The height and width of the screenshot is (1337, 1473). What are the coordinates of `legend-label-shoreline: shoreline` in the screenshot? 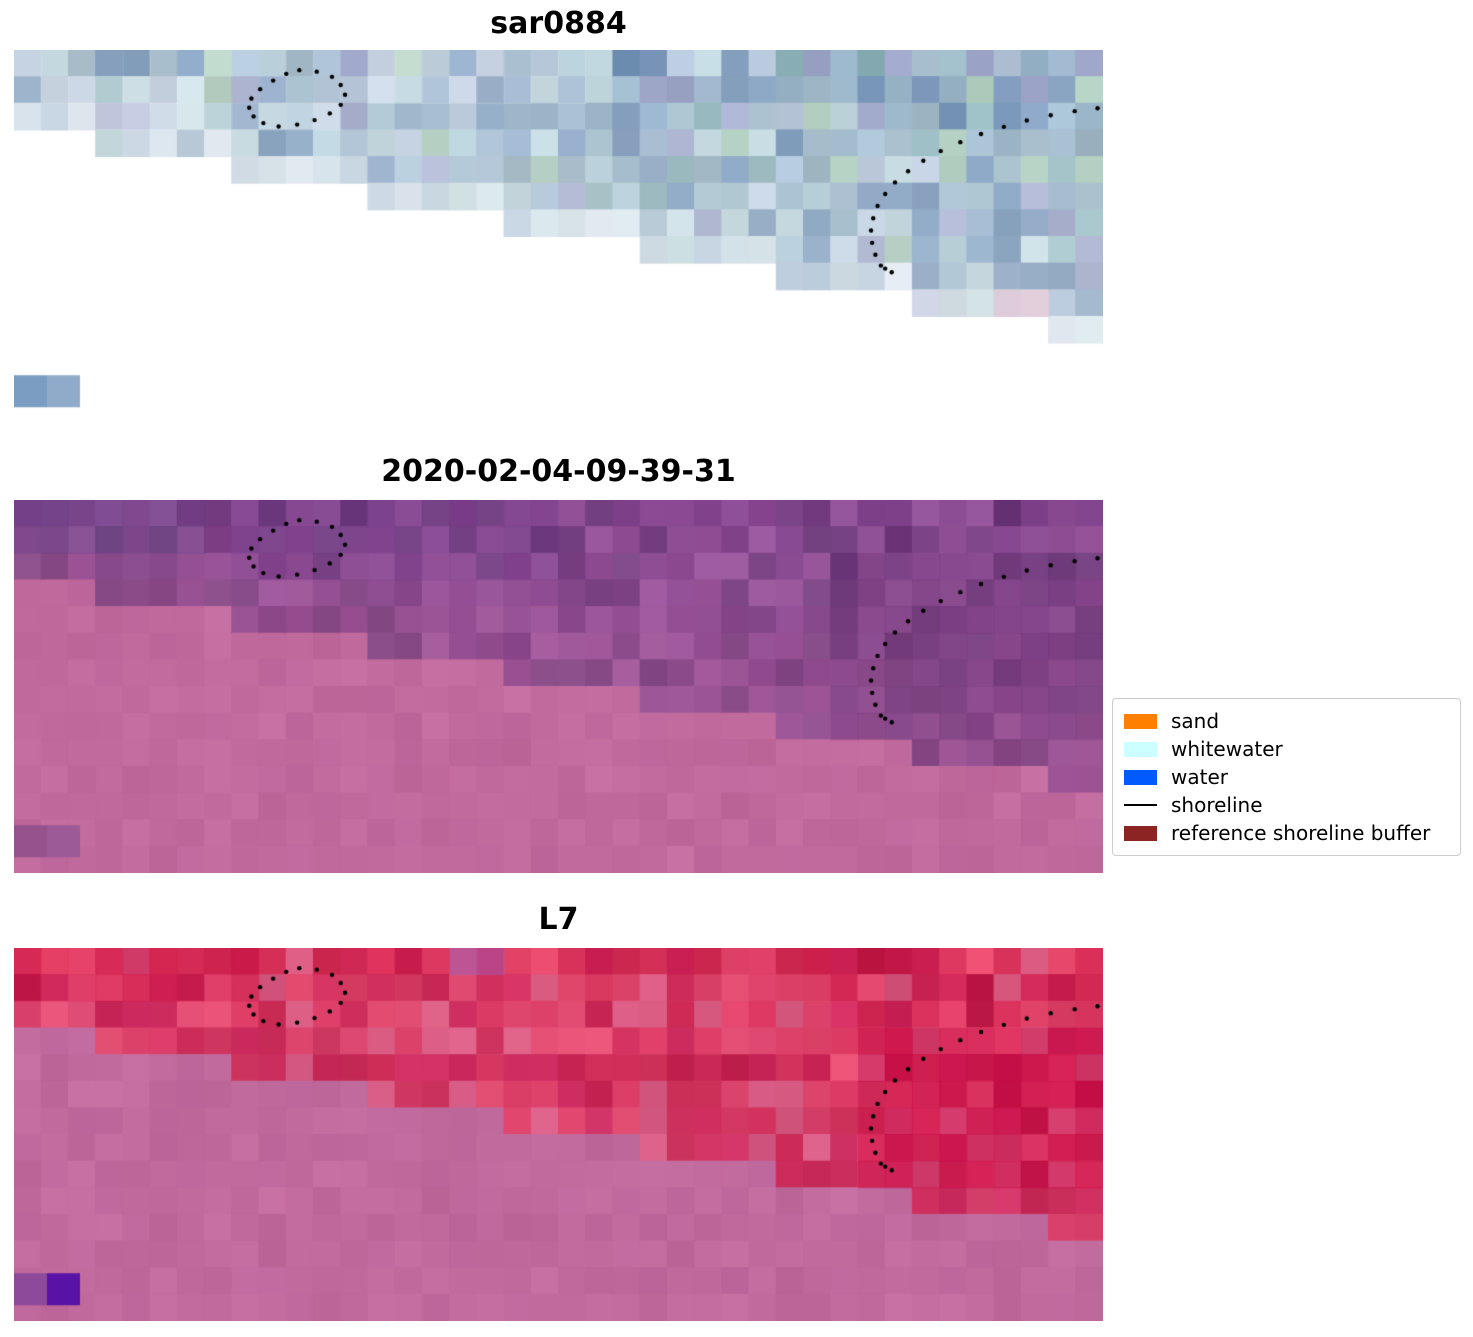 It's located at (1217, 805).